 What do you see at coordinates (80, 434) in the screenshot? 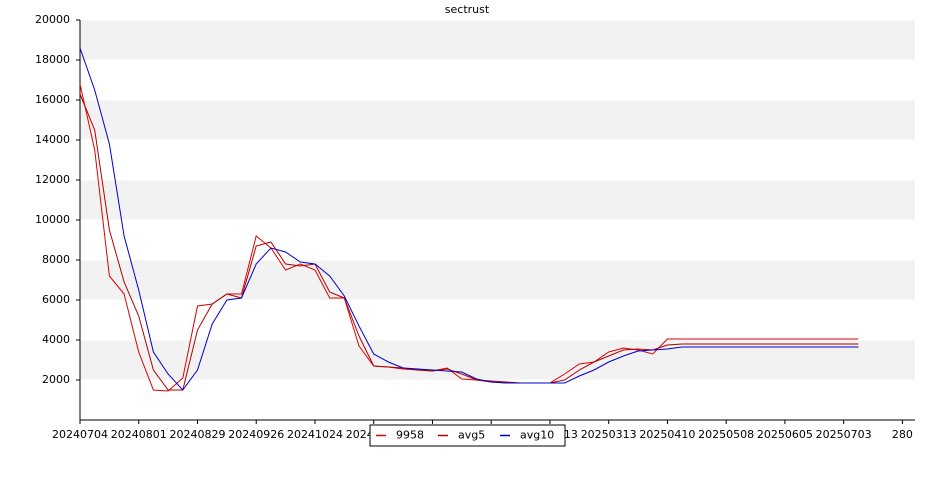
I see `x-tick-label: 20240704` at bounding box center [80, 434].